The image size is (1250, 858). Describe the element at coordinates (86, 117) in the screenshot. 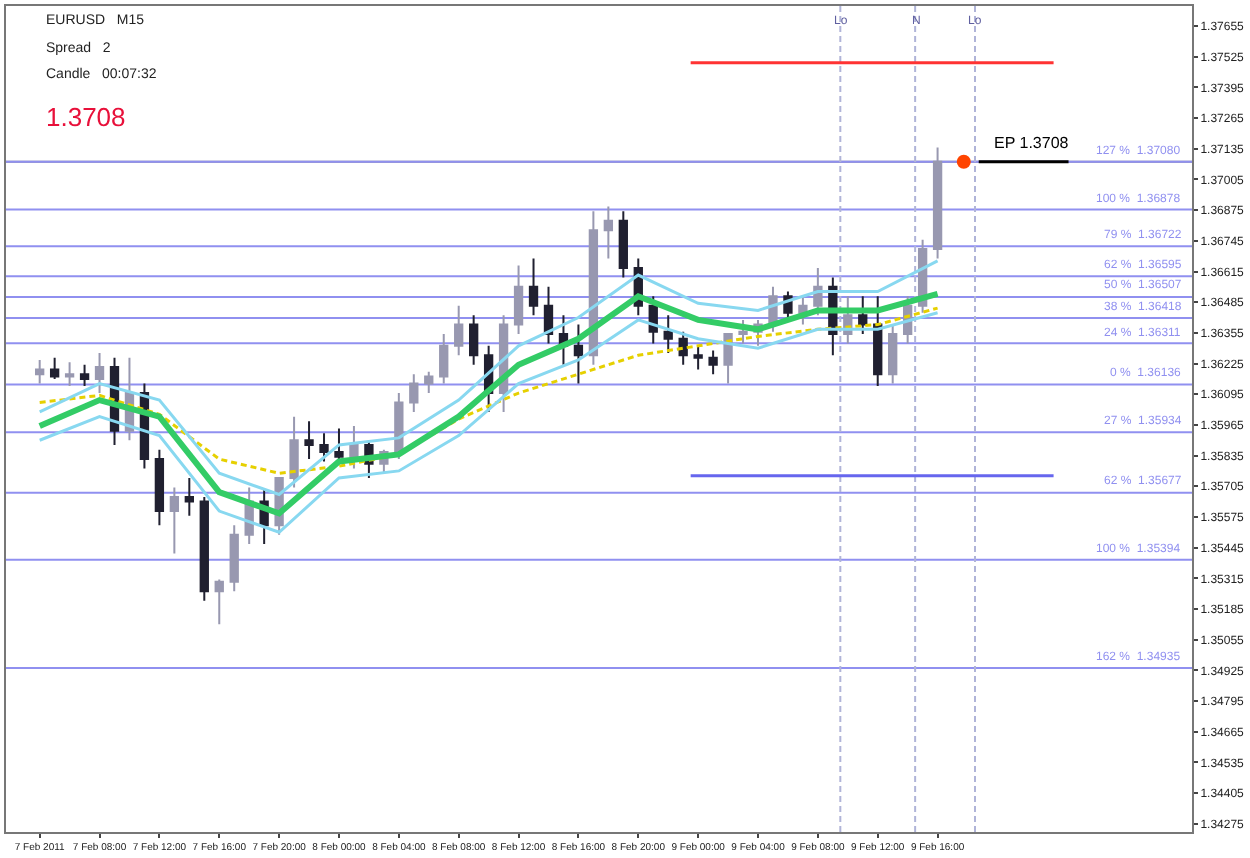

I see `annotation: 1.3708` at that location.